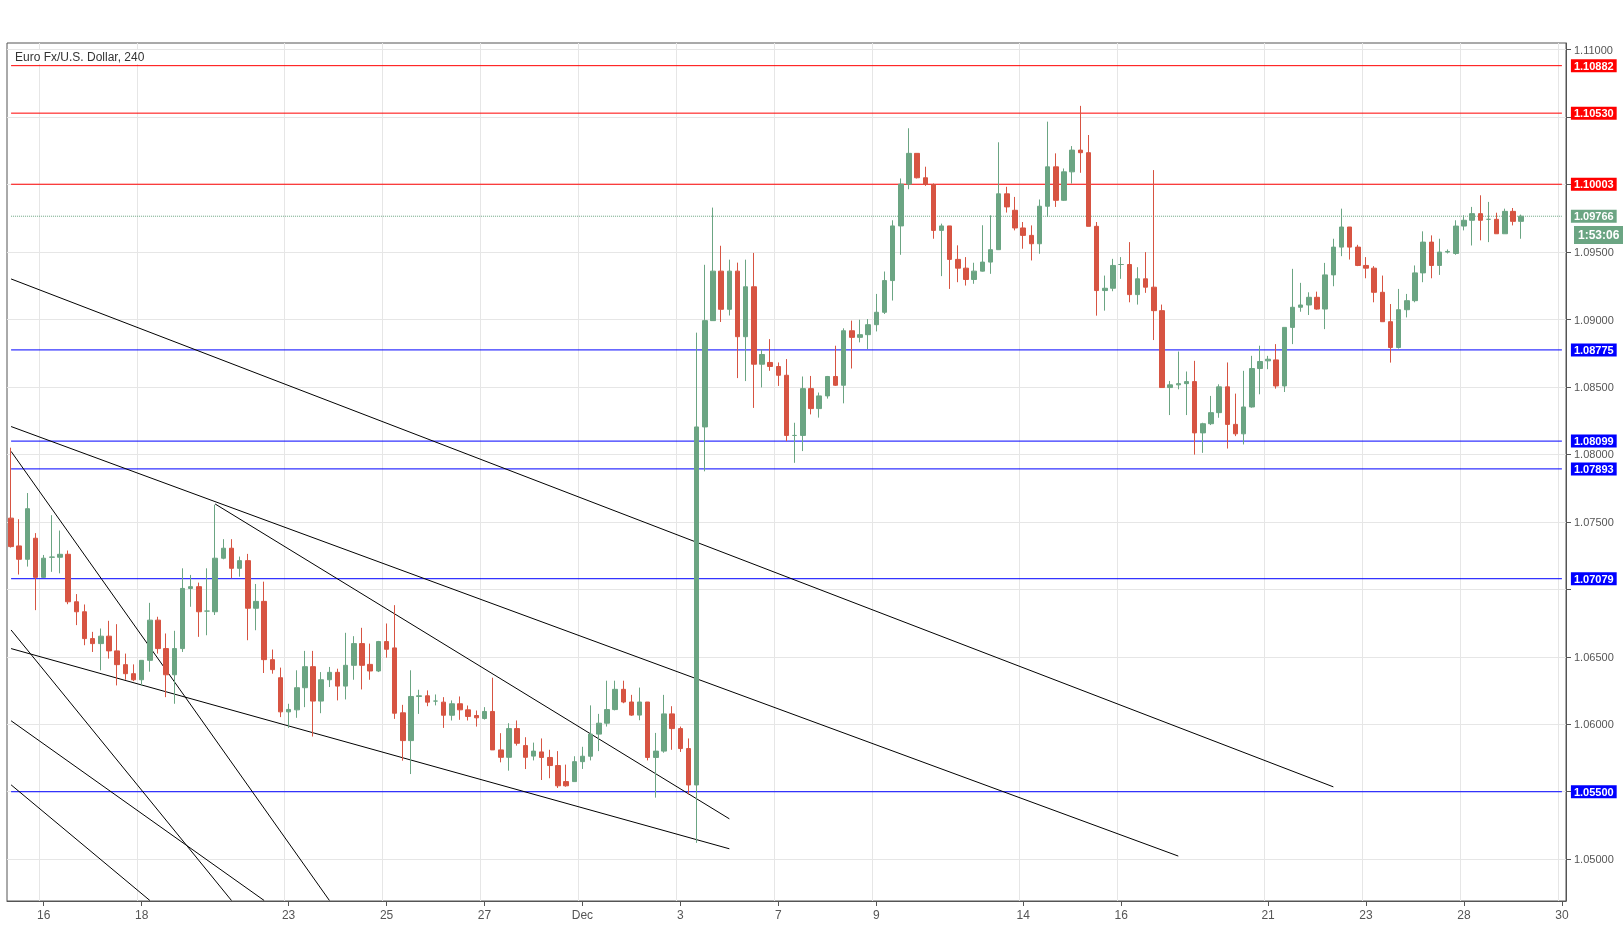 The height and width of the screenshot is (931, 1623). Describe the element at coordinates (1562, 915) in the screenshot. I see `x-tick-label: 30` at that location.